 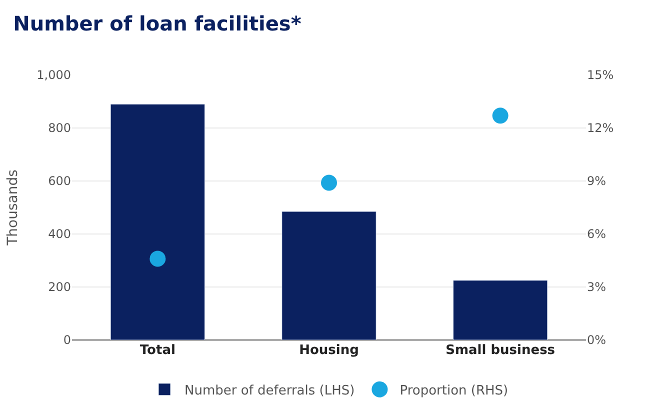 I want to click on chart-title: Number of loan facilities*, so click(x=157, y=24).